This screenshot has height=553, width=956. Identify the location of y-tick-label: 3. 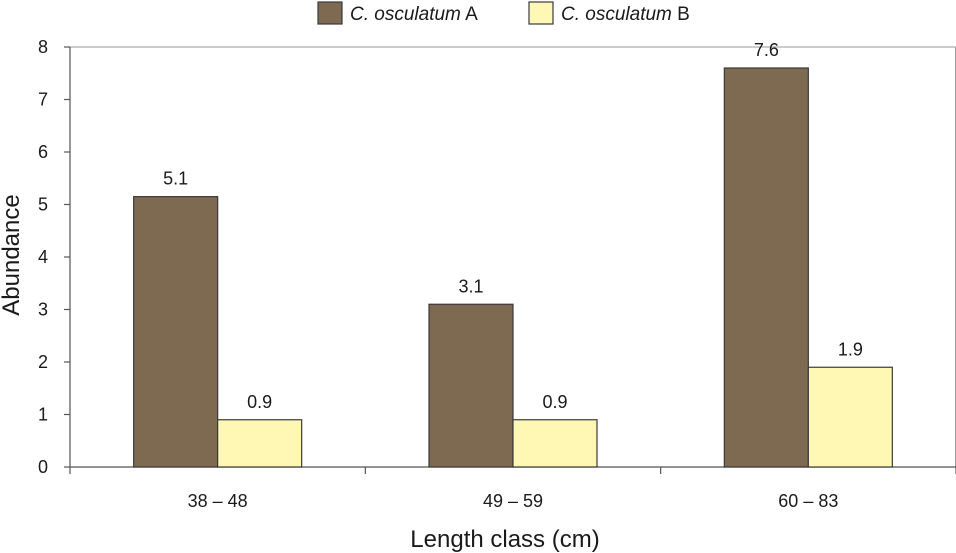
(43, 310).